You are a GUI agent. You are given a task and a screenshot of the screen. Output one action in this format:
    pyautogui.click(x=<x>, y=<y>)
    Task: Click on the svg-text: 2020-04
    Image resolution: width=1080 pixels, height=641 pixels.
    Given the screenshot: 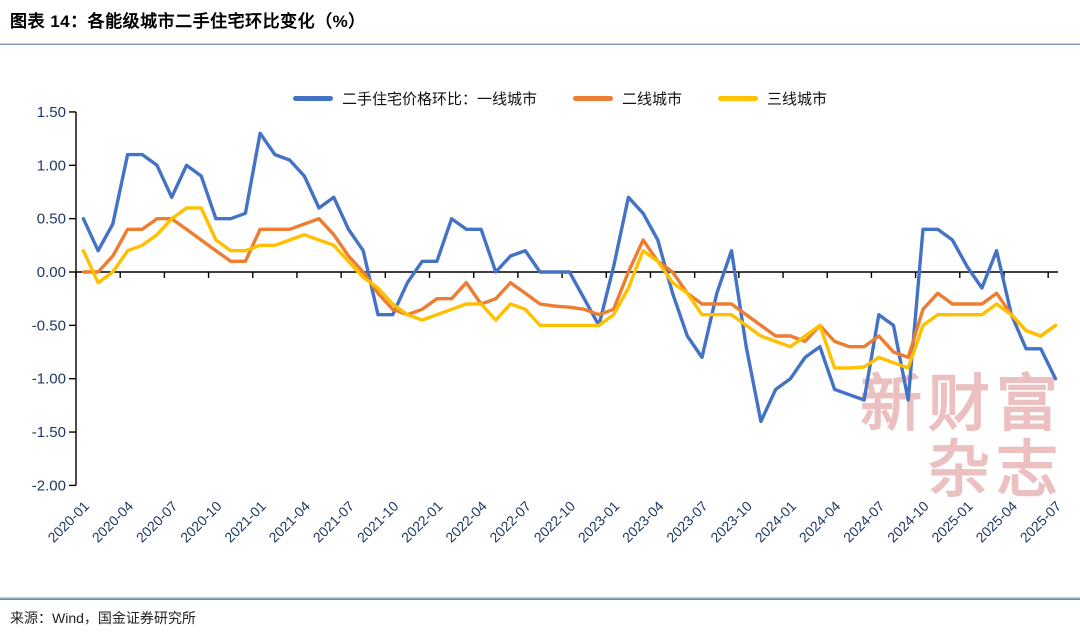 What is the action you would take?
    pyautogui.click(x=113, y=522)
    